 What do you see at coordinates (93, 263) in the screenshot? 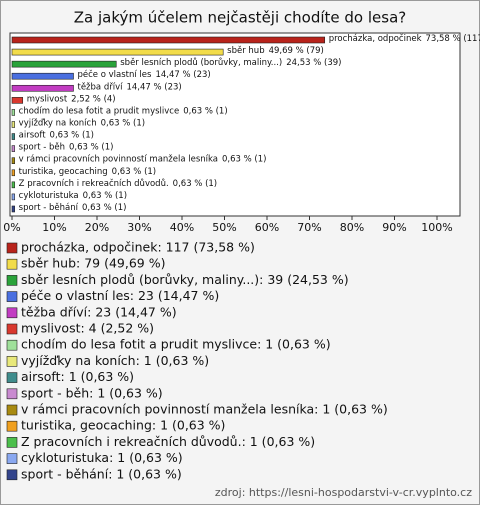
I see `legend-label: sběr hub: 79 (49,69 %)` at bounding box center [93, 263].